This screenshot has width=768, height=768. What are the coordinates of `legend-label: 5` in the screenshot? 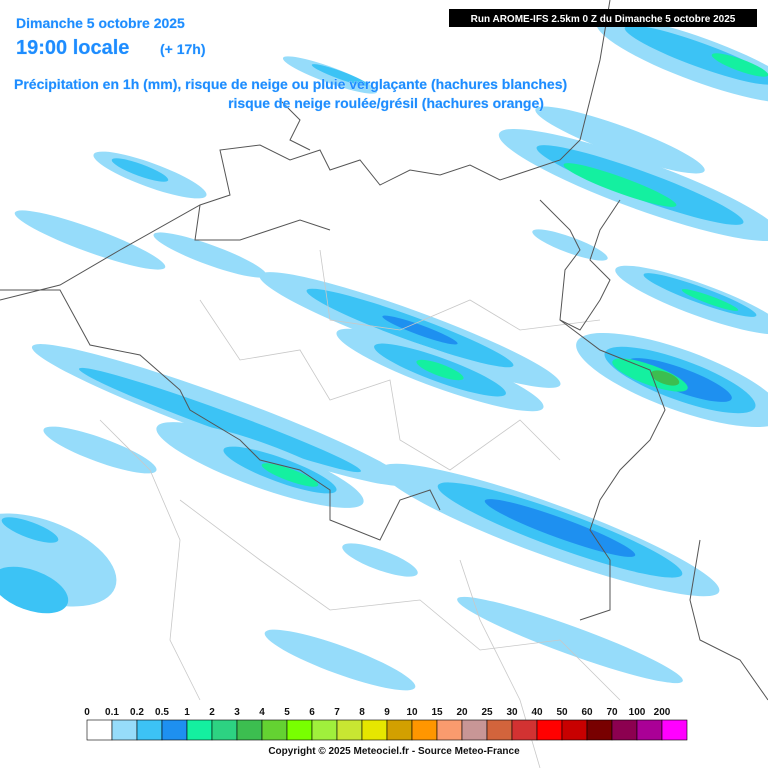 It's located at (287, 712).